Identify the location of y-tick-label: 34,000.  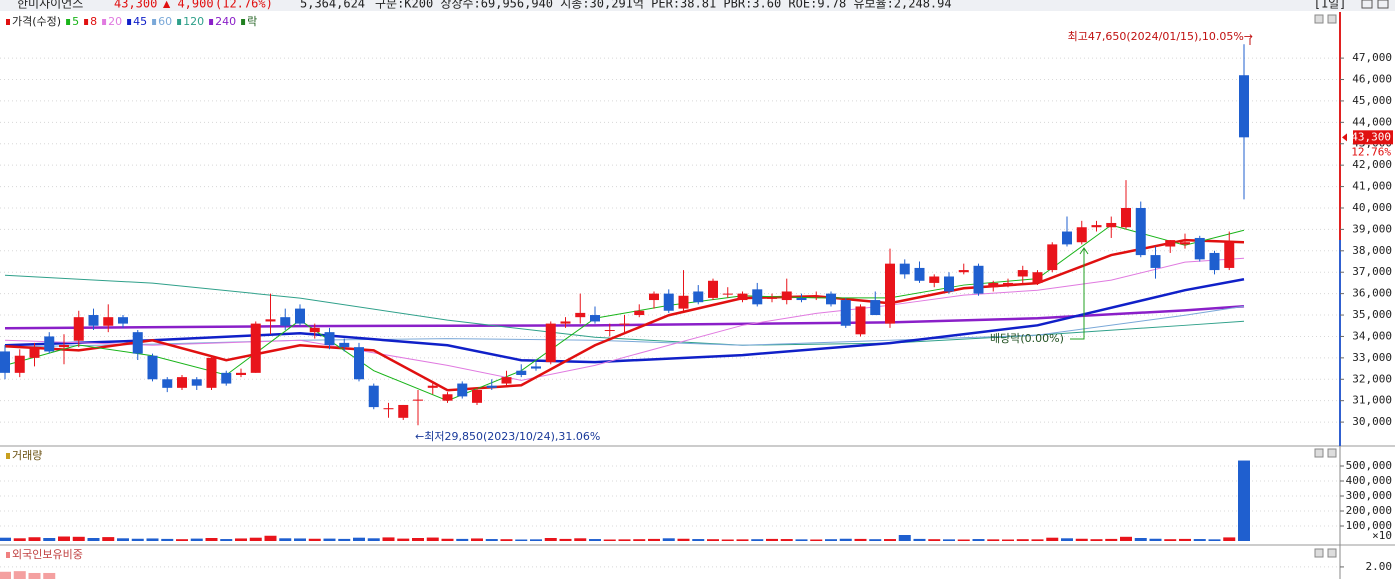
(1372, 335).